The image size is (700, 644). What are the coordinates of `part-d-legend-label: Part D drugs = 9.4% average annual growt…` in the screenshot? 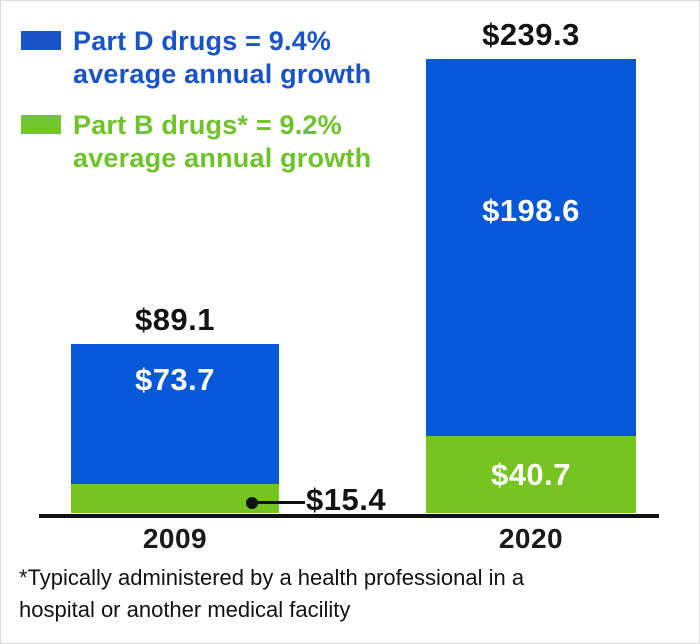 It's located at (222, 58).